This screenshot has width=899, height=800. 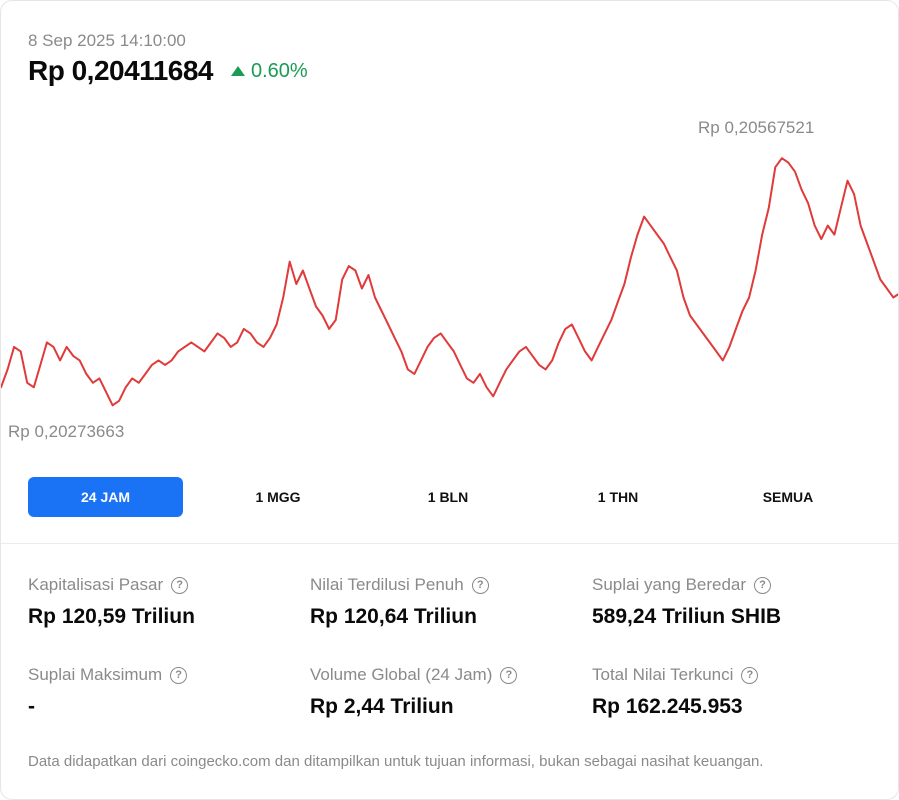 I want to click on price-change: 0.60%, so click(x=269, y=71).